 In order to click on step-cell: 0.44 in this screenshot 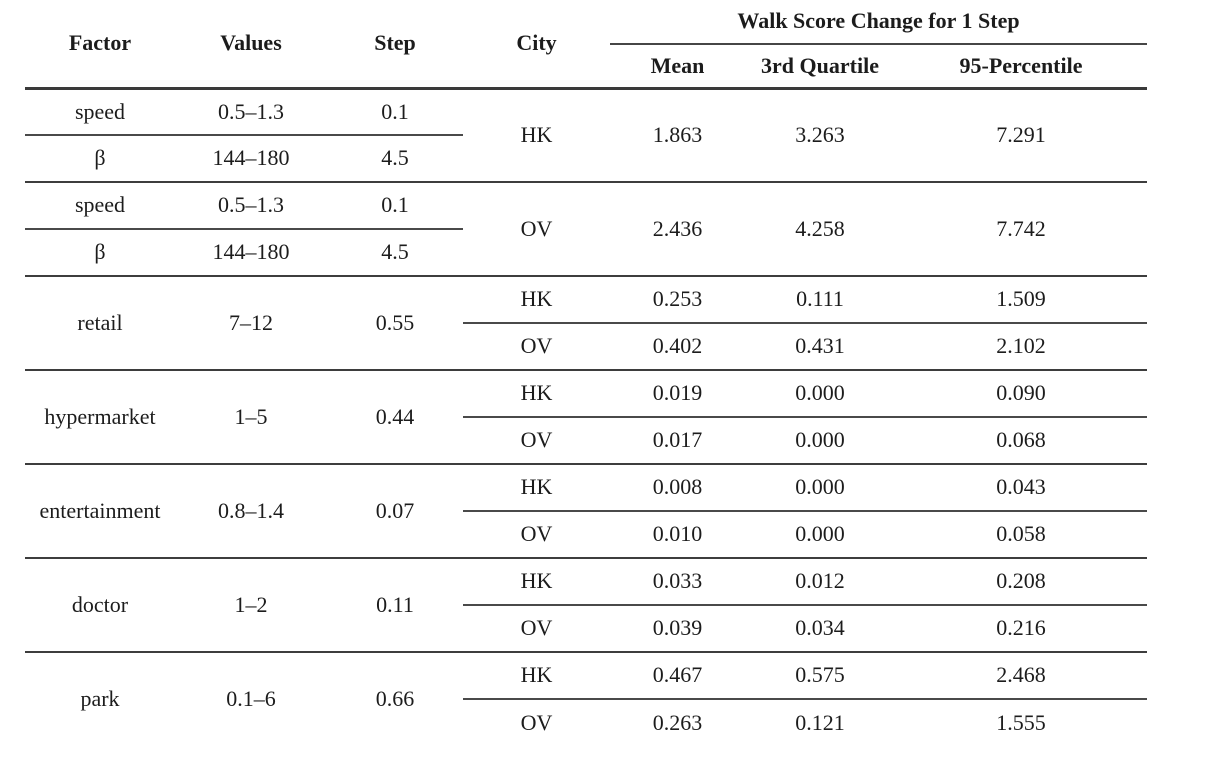, I will do `click(395, 416)`.